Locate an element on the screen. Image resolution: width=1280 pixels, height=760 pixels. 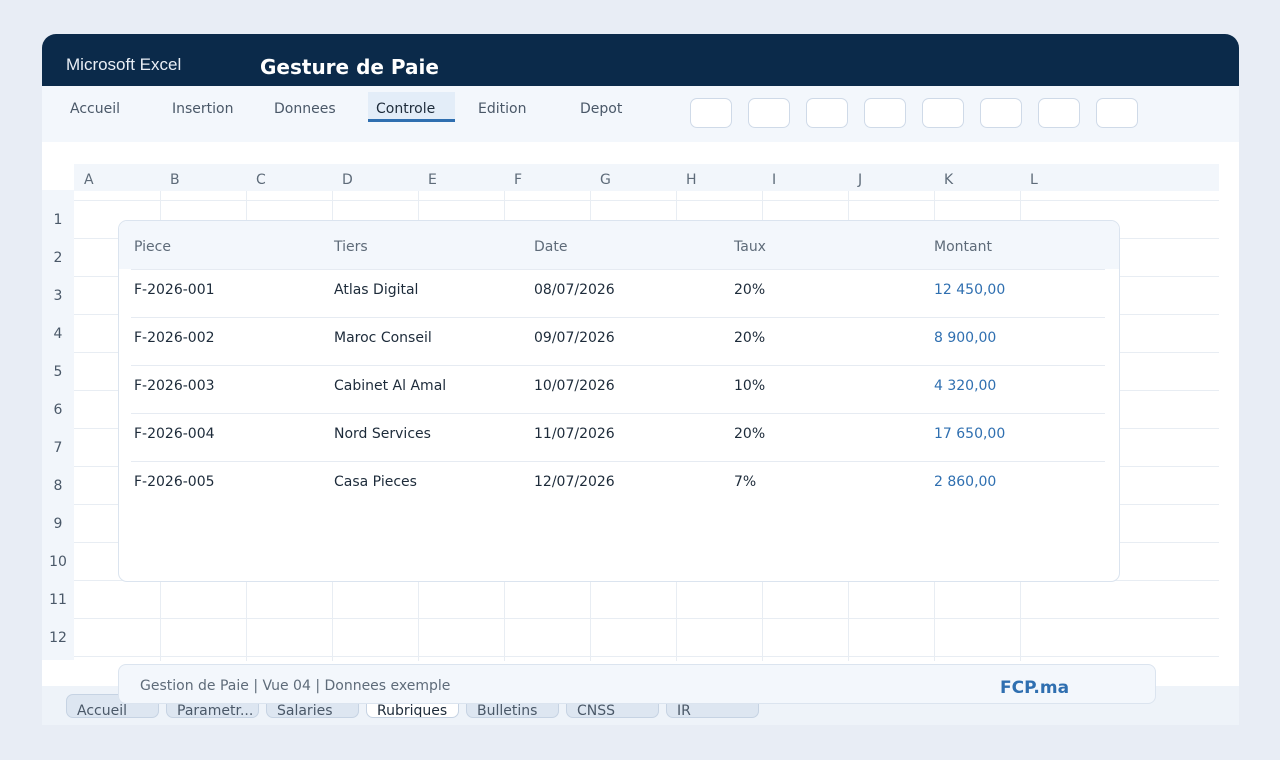
row-header: 12 is located at coordinates (58, 638).